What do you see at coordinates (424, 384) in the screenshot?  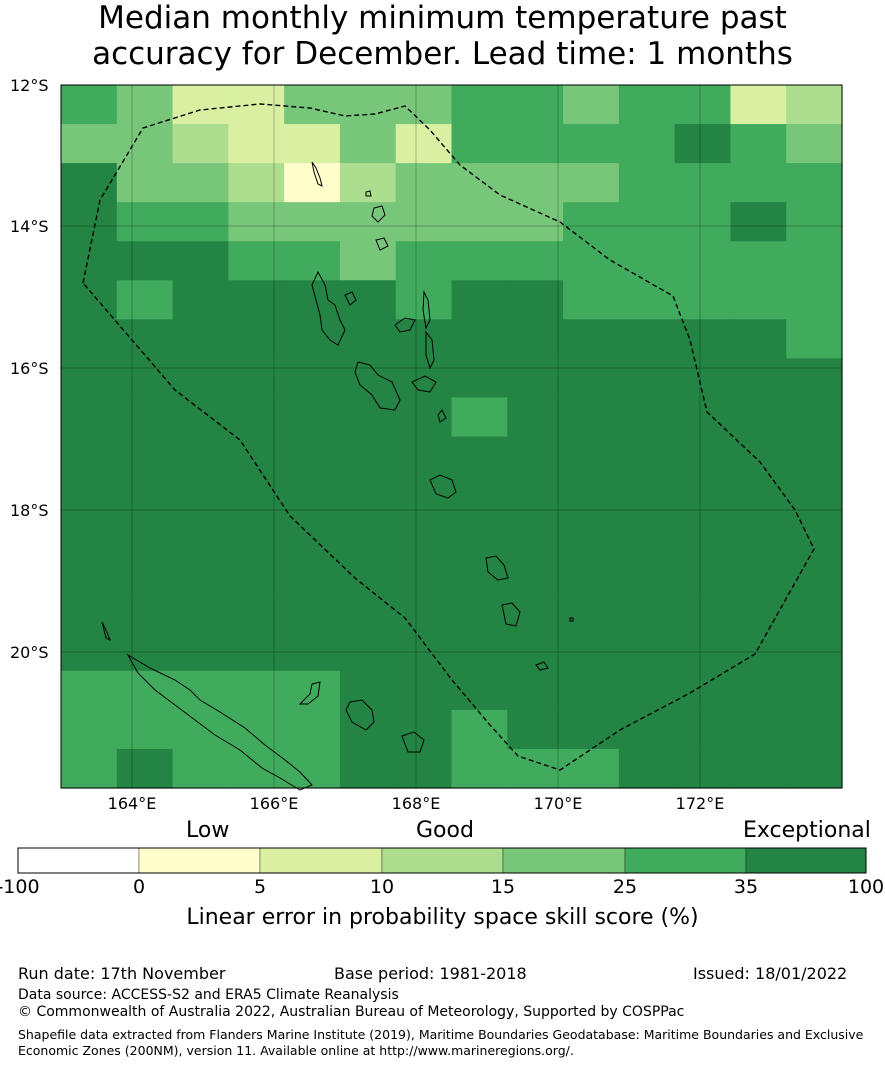 I see `island-ambrym` at bounding box center [424, 384].